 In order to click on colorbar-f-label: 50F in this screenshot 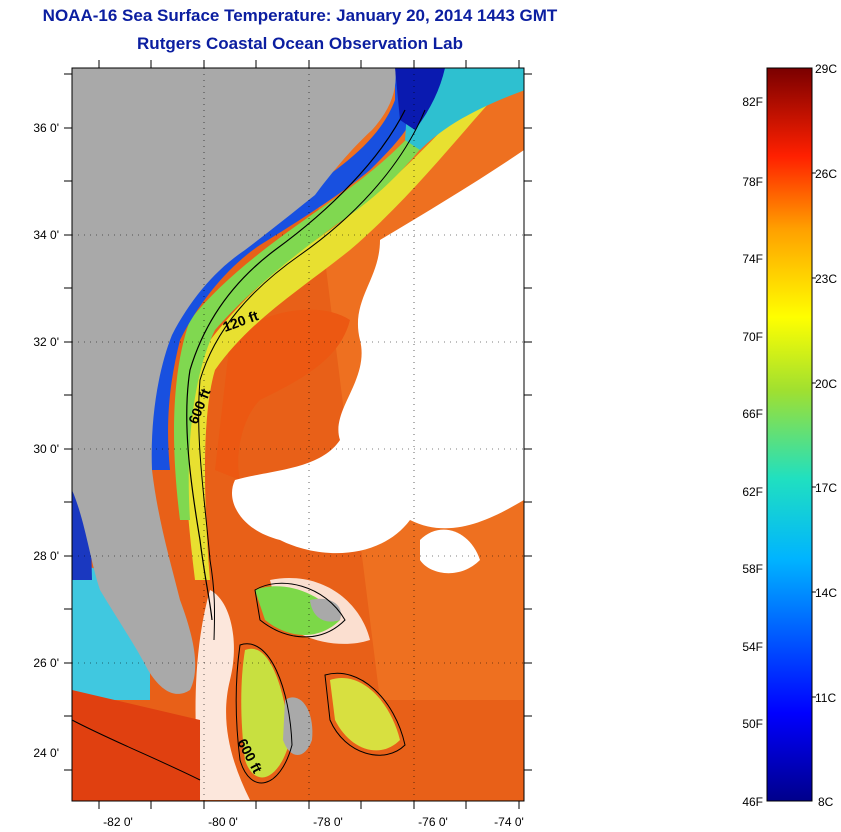, I will do `click(752, 724)`.